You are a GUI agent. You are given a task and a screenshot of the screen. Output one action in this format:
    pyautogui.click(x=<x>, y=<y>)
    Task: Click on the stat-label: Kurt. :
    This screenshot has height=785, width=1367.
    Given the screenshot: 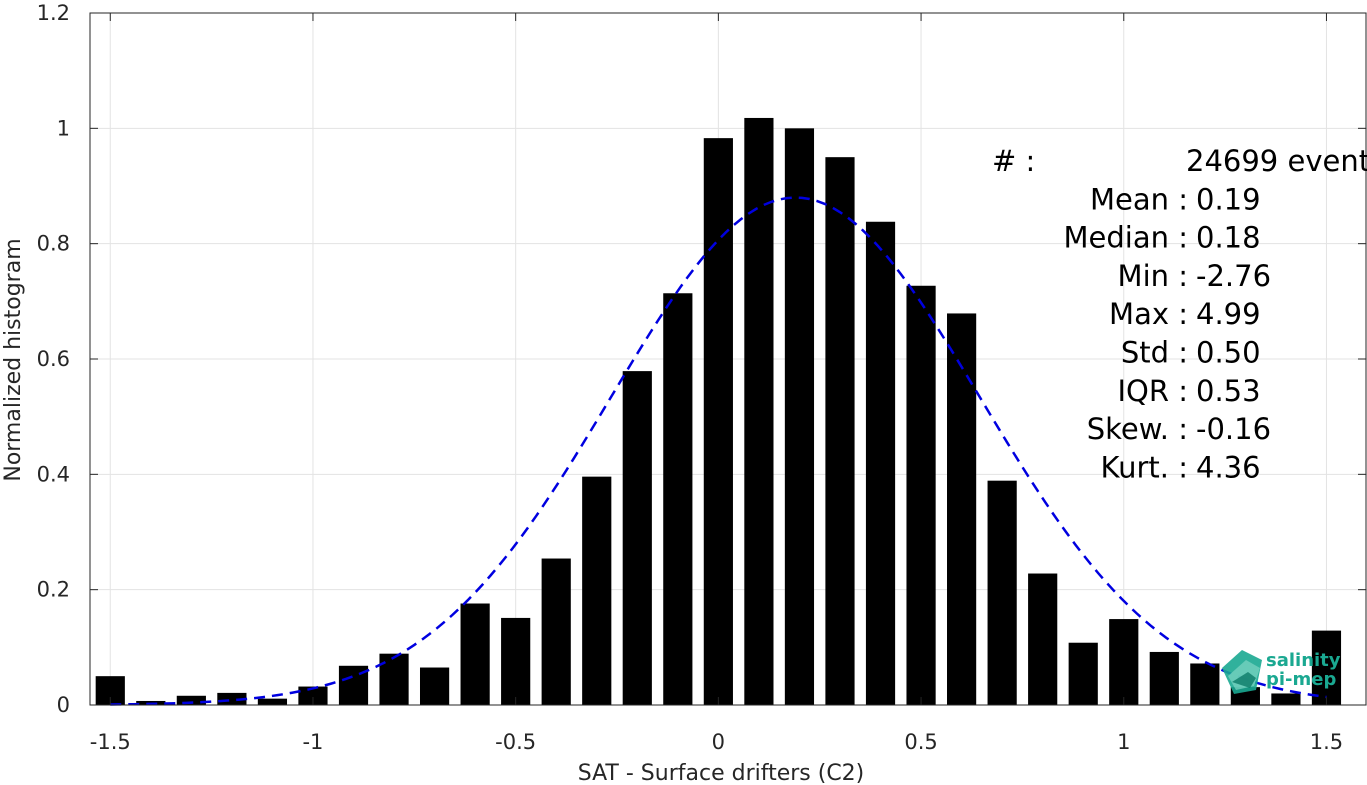 What is the action you would take?
    pyautogui.click(x=1144, y=467)
    